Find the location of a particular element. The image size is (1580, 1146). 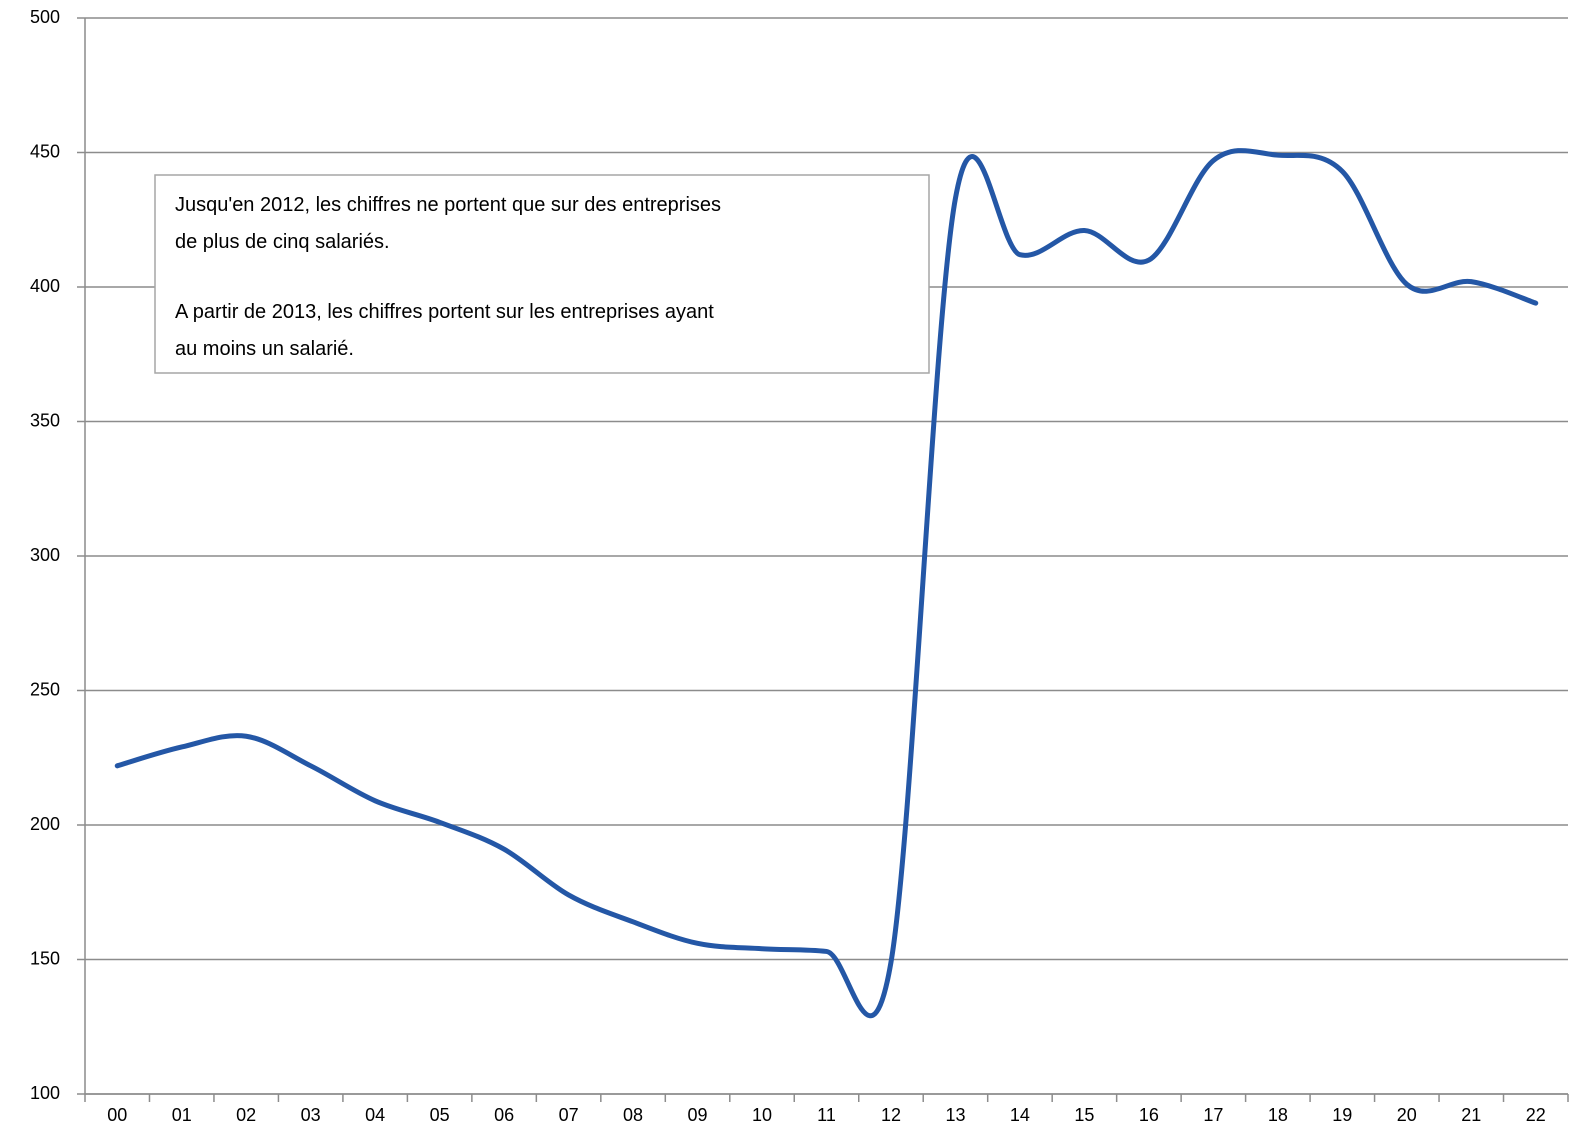

x-tick-label: 01 is located at coordinates (182, 1115).